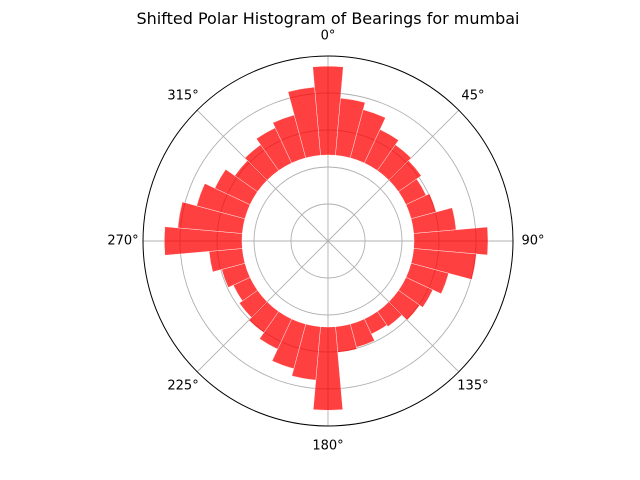 Image resolution: width=640 pixels, height=480 pixels. I want to click on angle-tick-label: 225°, so click(182, 385).